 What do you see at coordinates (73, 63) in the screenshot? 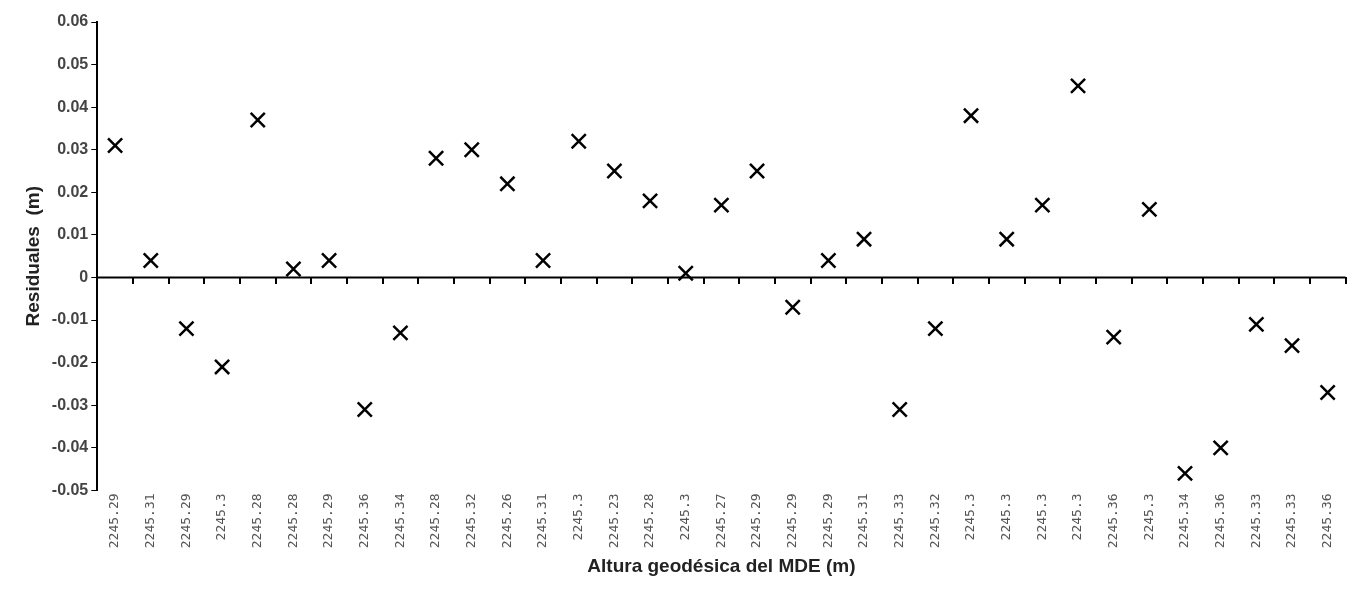
I see `y-tick-label: 0.05` at bounding box center [73, 63].